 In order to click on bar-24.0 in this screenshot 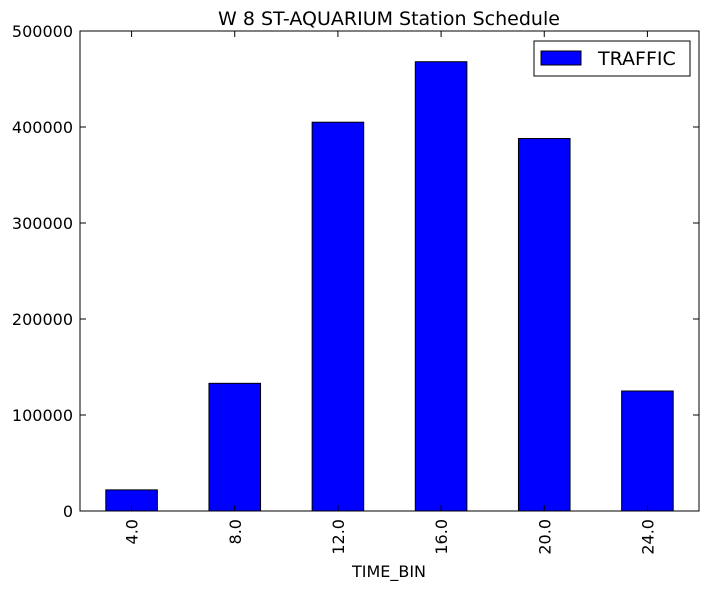, I will do `click(647, 451)`.